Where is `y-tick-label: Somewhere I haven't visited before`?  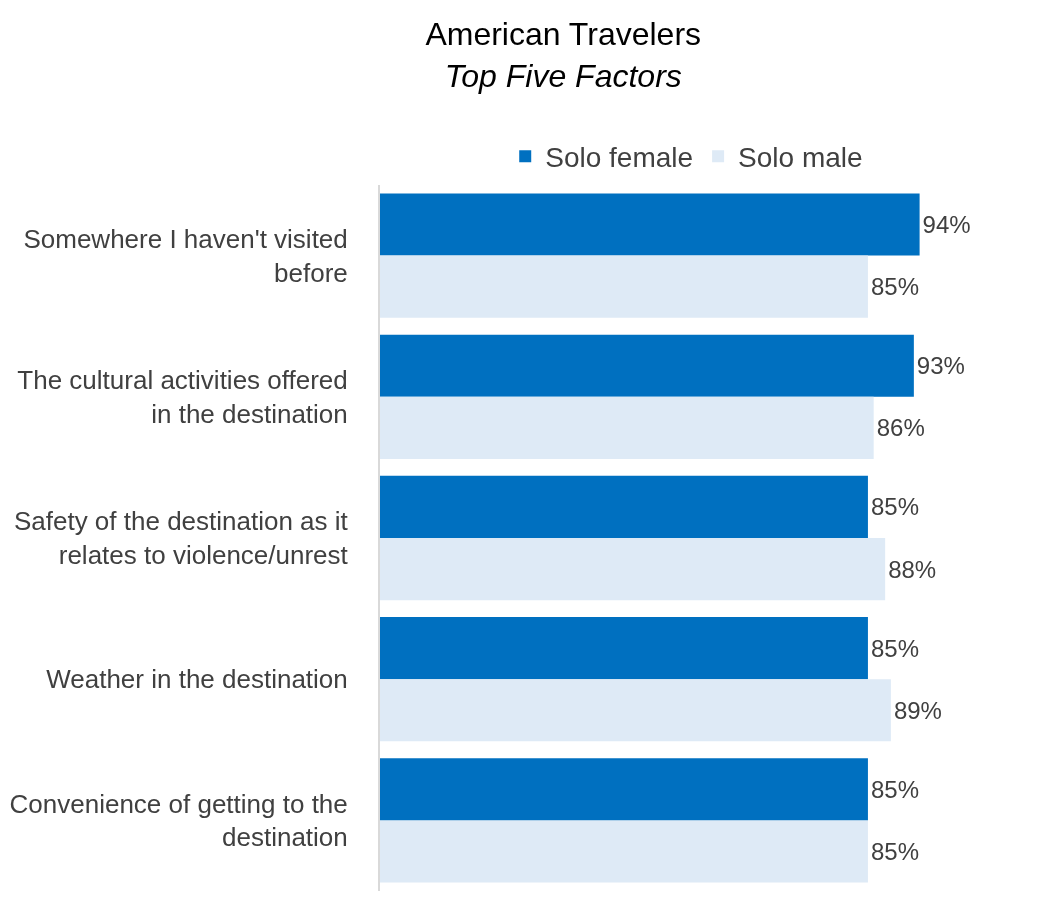
y-tick-label: Somewhere I haven't visited before is located at coordinates (185, 255).